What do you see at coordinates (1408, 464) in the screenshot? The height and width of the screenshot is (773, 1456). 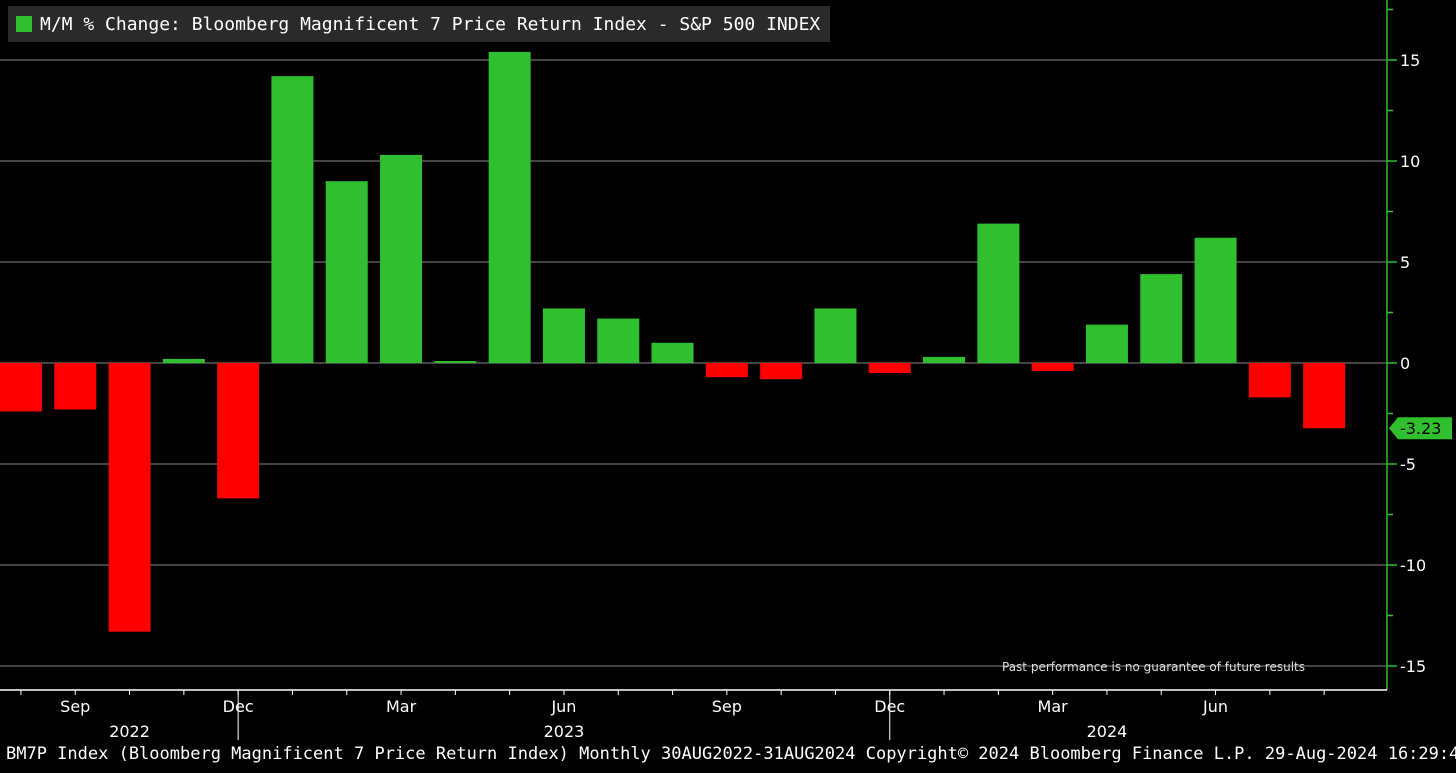 I see `y-tick-label: -5` at bounding box center [1408, 464].